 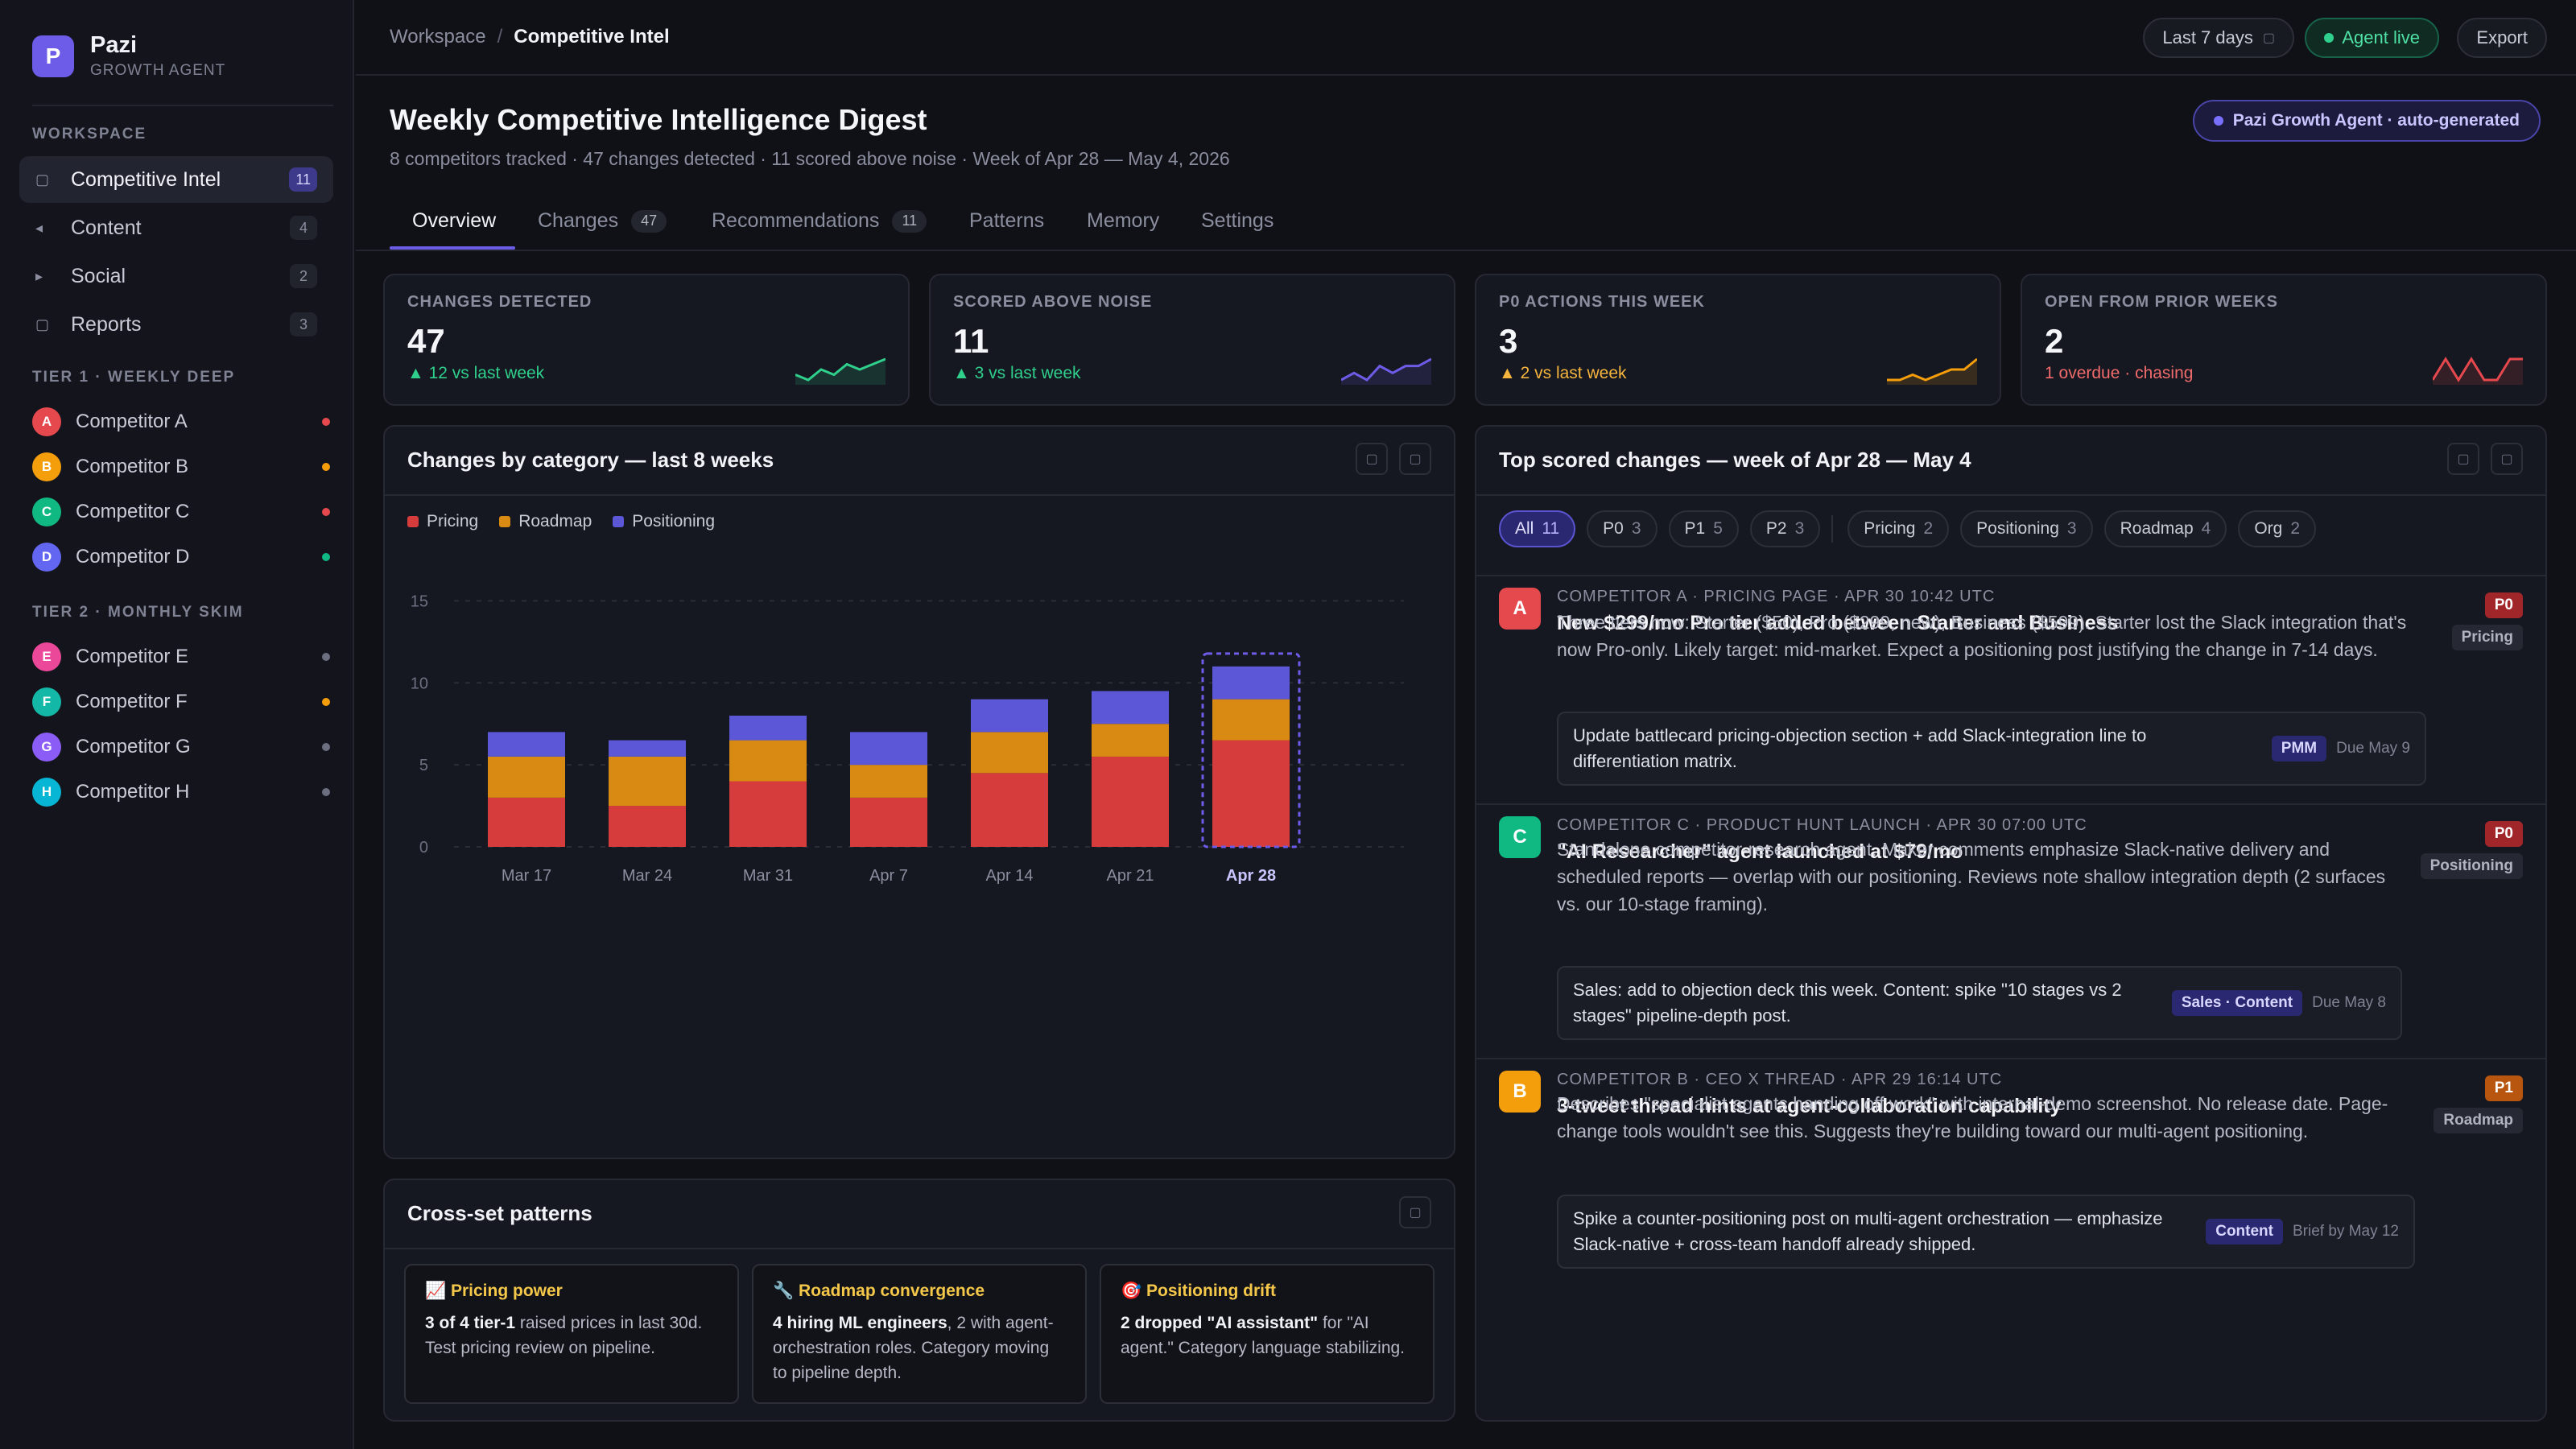 What do you see at coordinates (454, 221) in the screenshot?
I see `tab-overview: Overview` at bounding box center [454, 221].